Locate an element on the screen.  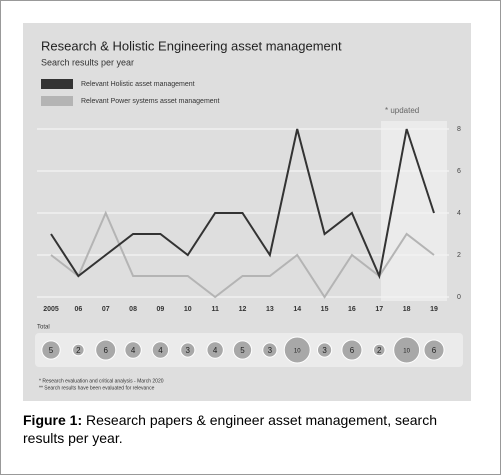
caption-label: Figure 1: is located at coordinates (53, 420).